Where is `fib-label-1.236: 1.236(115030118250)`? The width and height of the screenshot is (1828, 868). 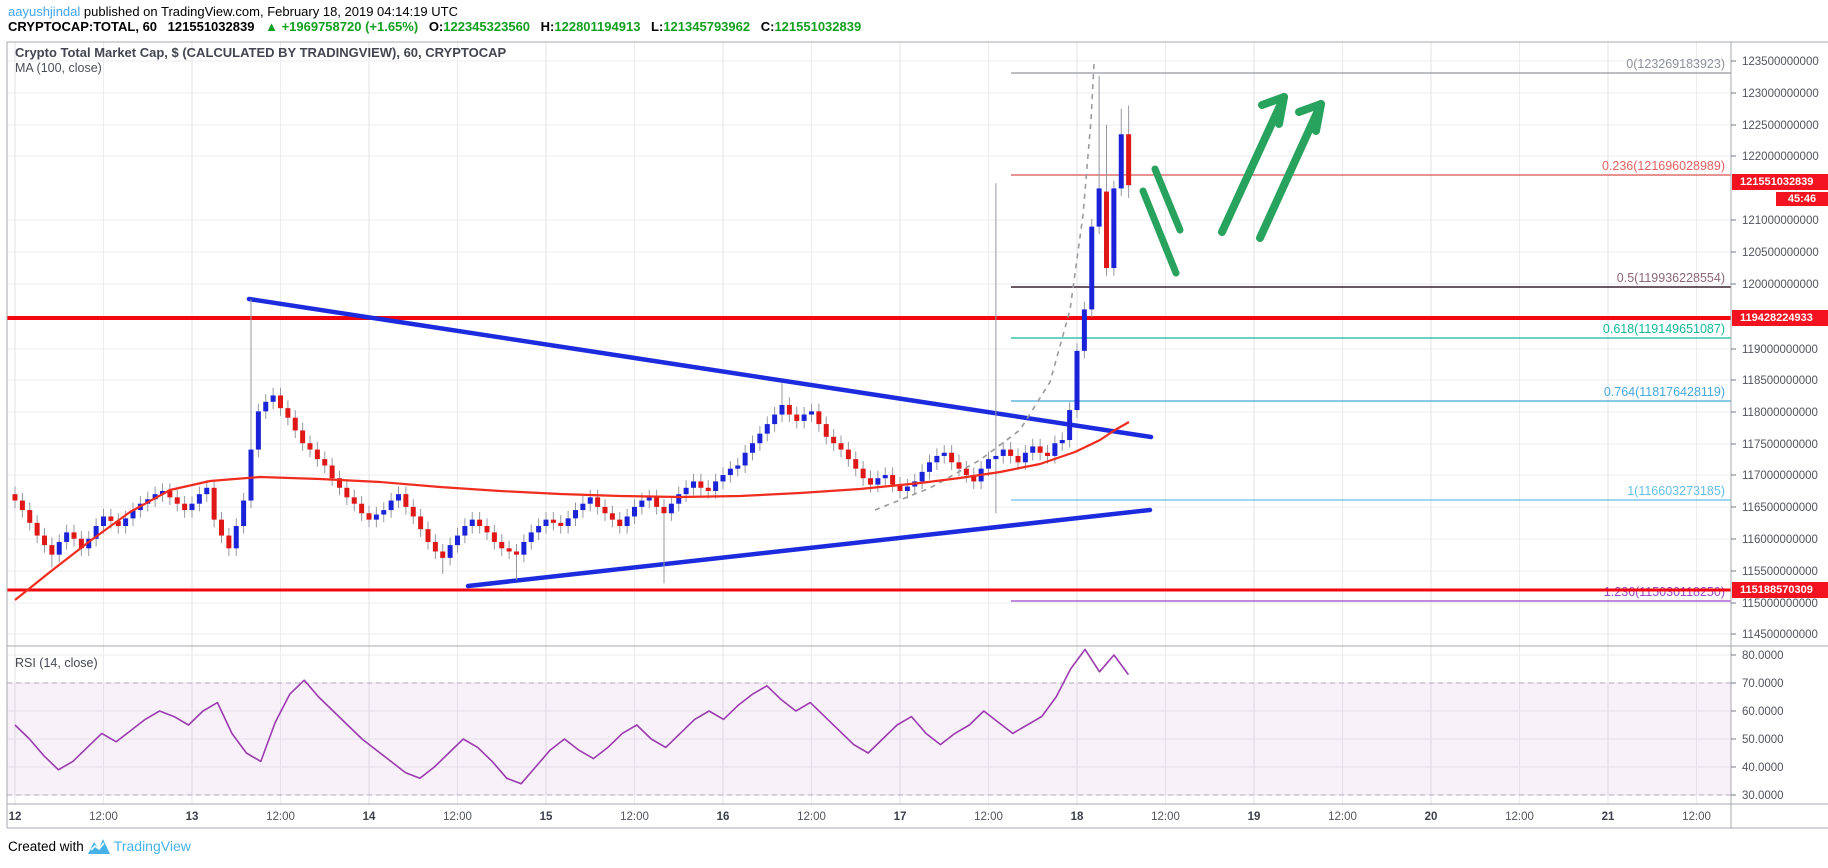
fib-label-1.236: 1.236(115030118250) is located at coordinates (1664, 592).